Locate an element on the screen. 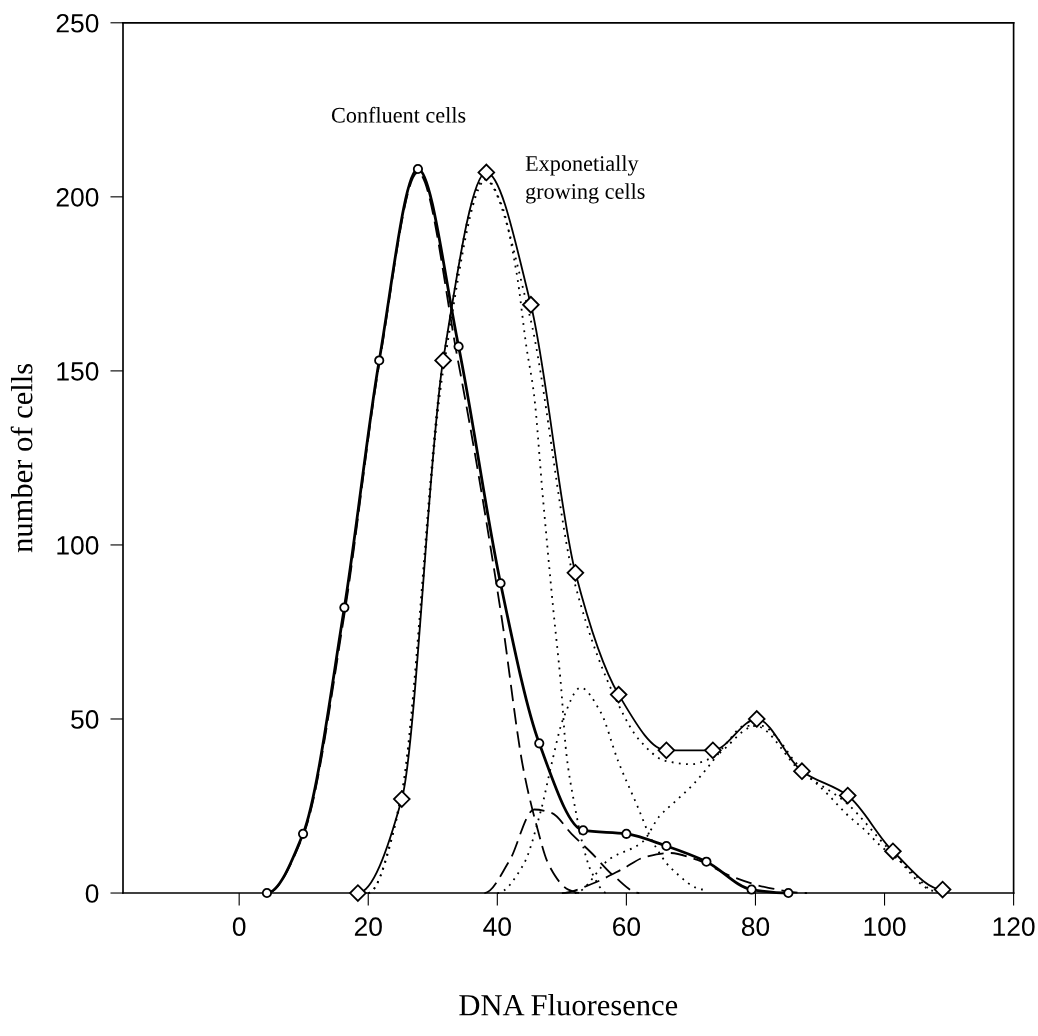  series-label: Exponetially growing cells is located at coordinates (585, 179).